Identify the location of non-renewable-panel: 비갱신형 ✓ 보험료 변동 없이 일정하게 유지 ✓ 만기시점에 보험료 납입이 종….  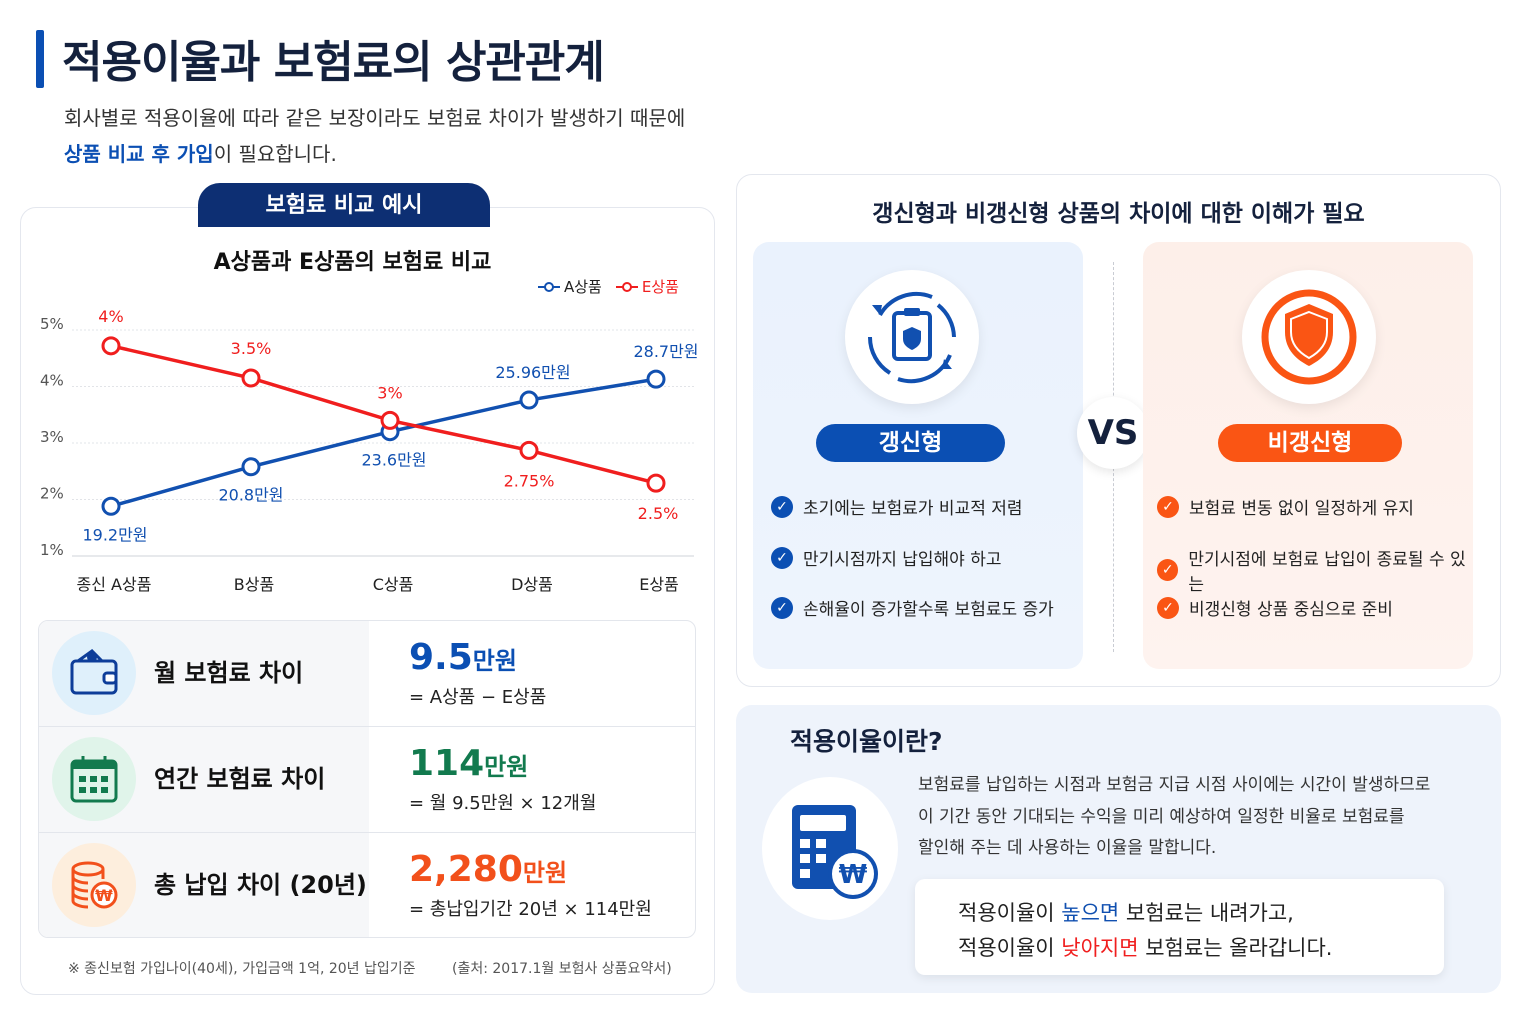
(1308, 455).